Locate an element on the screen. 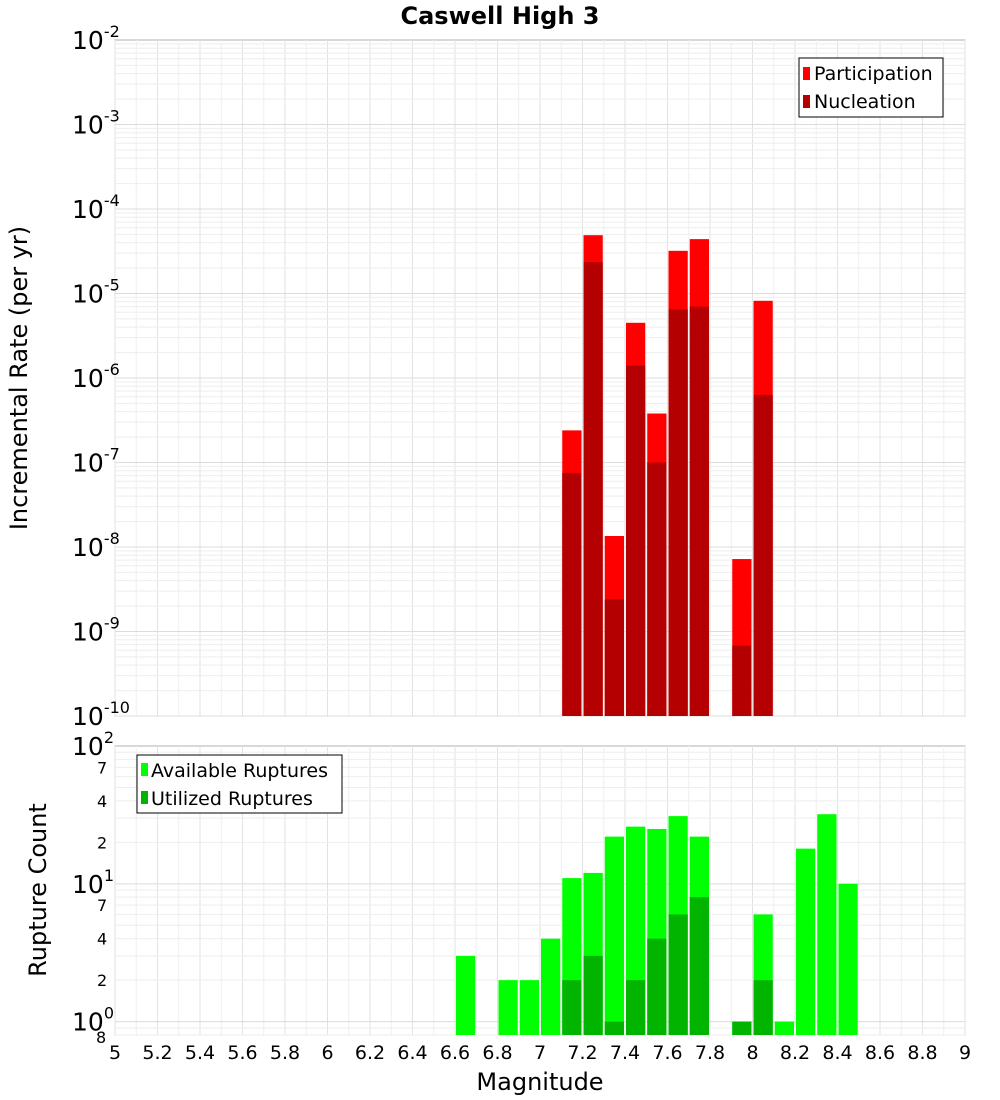  x-tick-label: 8 is located at coordinates (752, 1053).